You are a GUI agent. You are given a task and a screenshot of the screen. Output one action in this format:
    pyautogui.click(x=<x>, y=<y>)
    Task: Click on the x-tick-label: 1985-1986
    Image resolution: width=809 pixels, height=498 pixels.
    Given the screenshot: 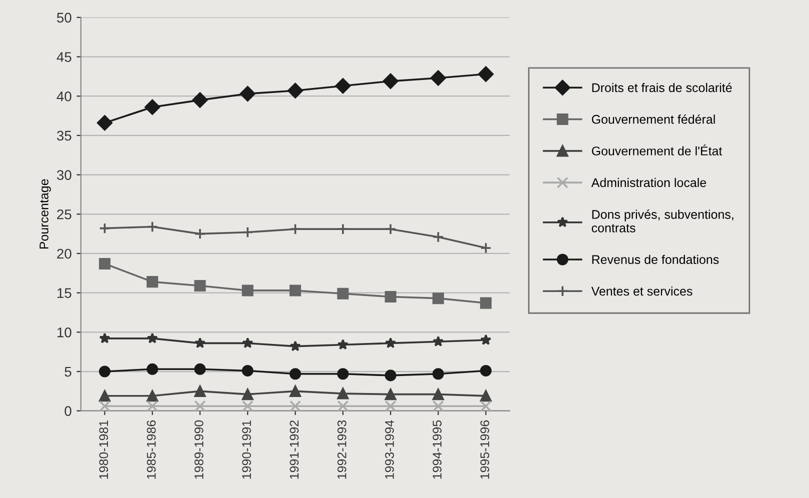 What is the action you would take?
    pyautogui.click(x=151, y=449)
    